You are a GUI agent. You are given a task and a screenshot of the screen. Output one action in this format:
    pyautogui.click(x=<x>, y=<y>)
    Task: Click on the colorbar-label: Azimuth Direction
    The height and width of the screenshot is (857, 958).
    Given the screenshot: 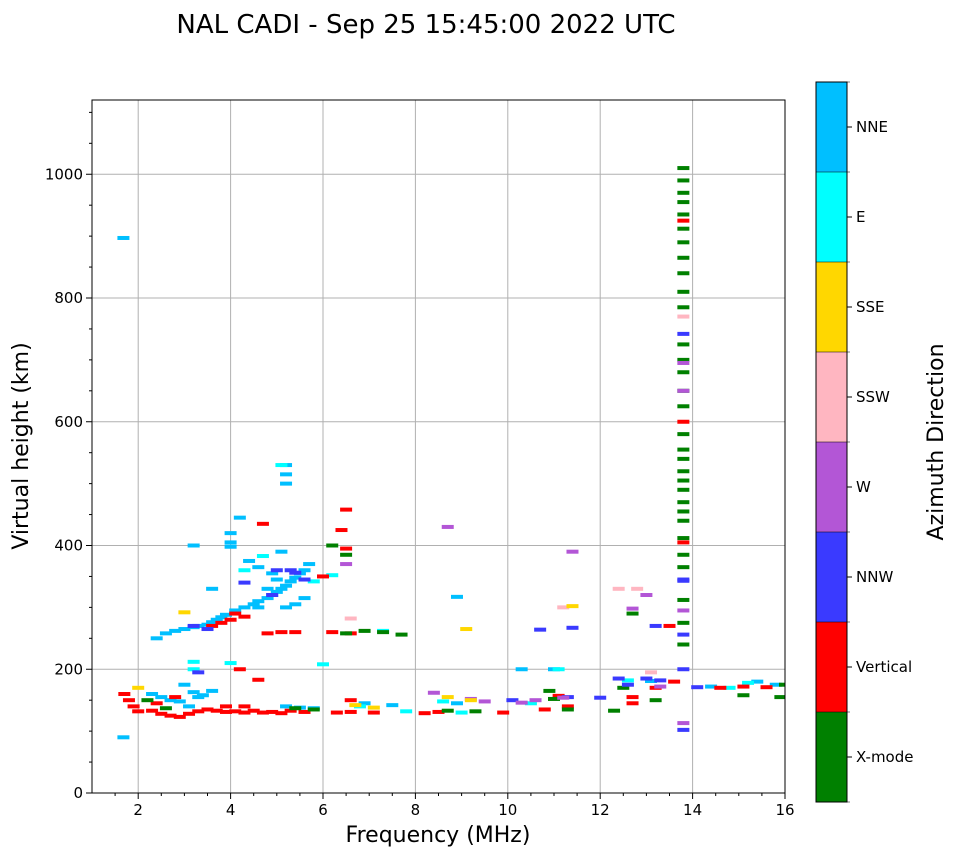 What is the action you would take?
    pyautogui.click(x=936, y=441)
    